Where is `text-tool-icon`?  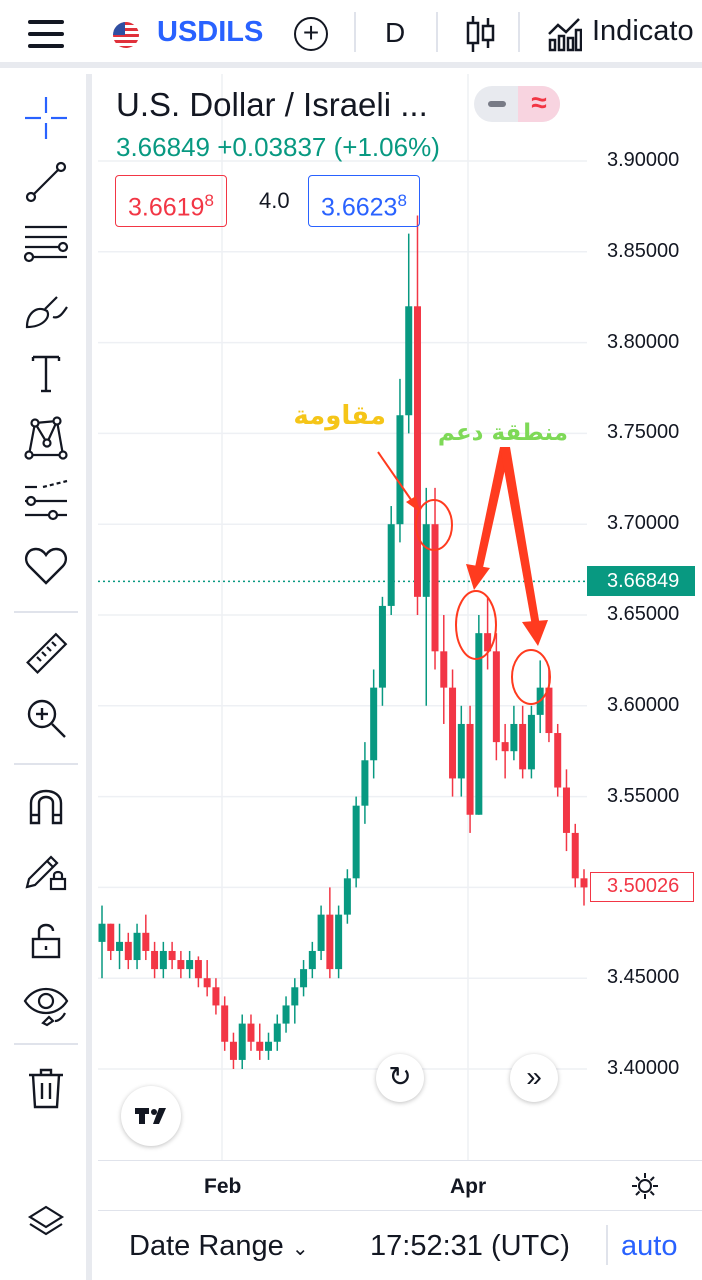
text-tool-icon is located at coordinates (46, 374).